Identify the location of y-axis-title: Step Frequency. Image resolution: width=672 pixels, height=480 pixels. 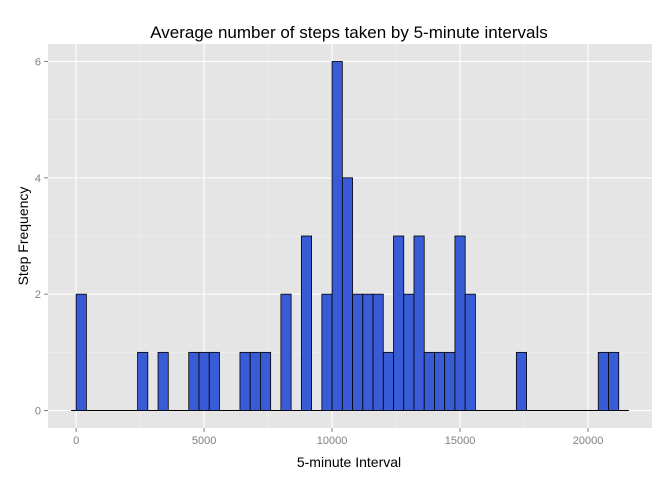
(23, 236).